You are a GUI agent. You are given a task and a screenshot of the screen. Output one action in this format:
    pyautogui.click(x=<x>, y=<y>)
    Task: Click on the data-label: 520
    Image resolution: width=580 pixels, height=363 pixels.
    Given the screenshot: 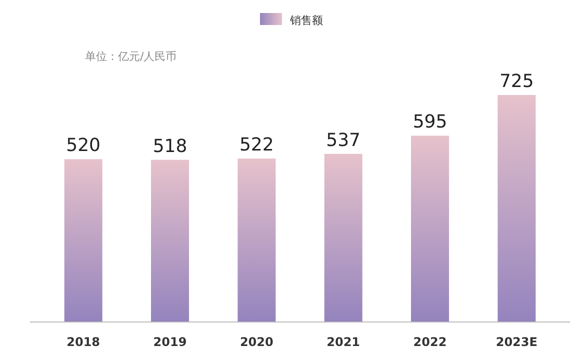 What is the action you would take?
    pyautogui.click(x=83, y=145)
    